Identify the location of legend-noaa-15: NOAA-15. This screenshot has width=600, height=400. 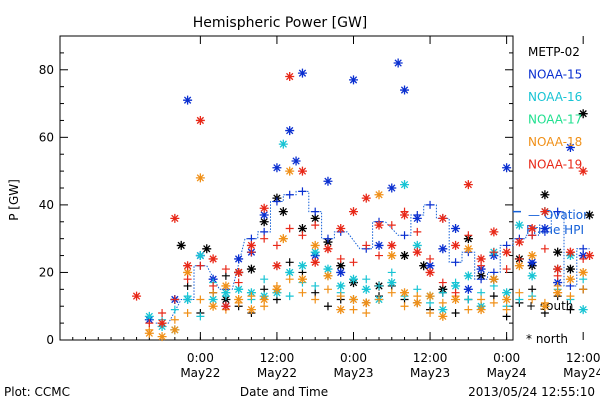
(555, 75).